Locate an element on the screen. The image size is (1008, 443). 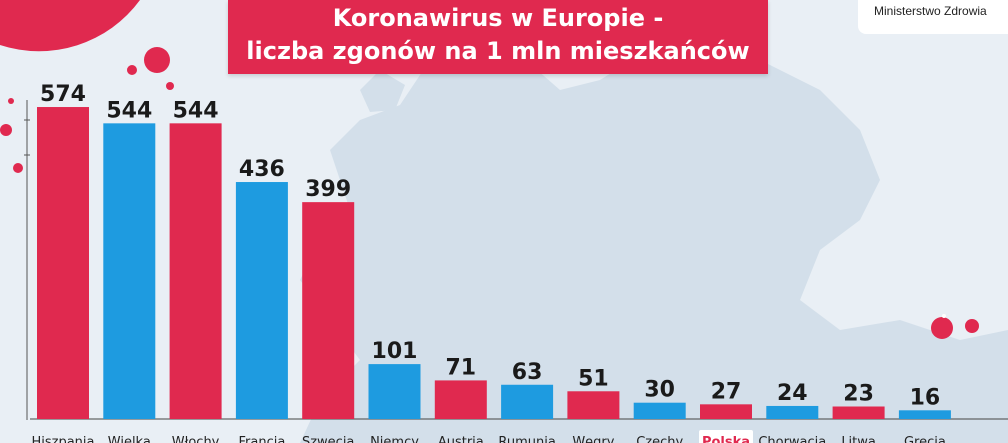
data-label: 16 is located at coordinates (925, 397).